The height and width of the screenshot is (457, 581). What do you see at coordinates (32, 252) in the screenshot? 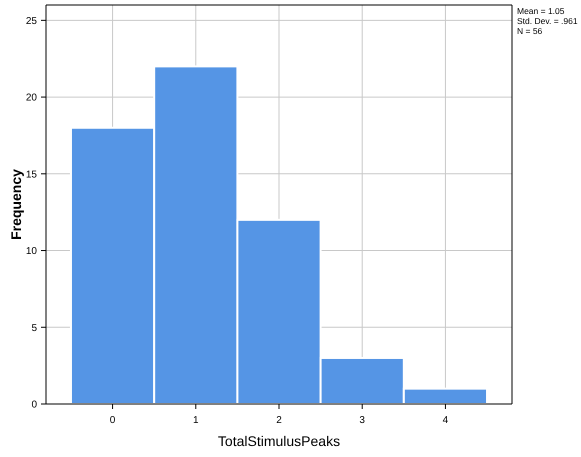
I see `y-tick-label: 10` at bounding box center [32, 252].